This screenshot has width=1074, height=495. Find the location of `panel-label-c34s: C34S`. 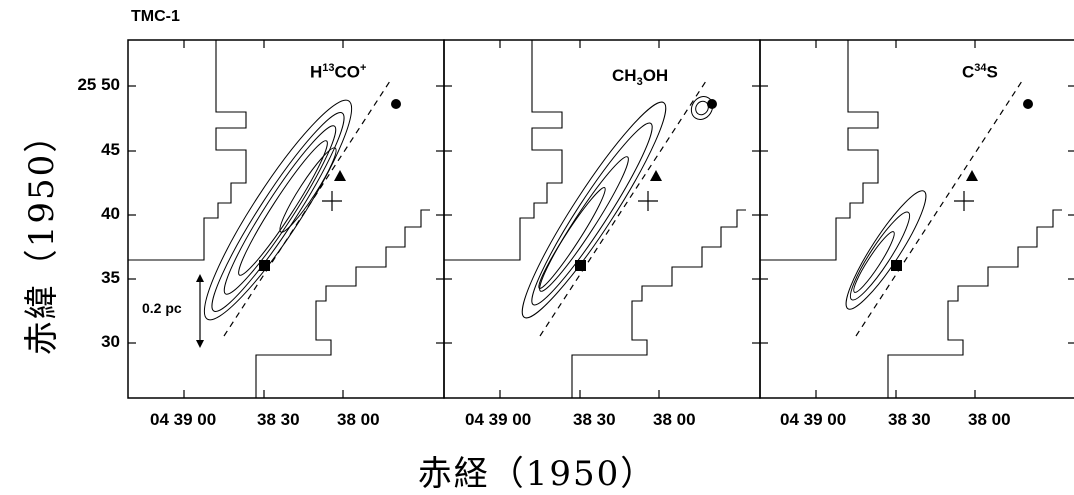

panel-label-c34s: C34S is located at coordinates (980, 72).